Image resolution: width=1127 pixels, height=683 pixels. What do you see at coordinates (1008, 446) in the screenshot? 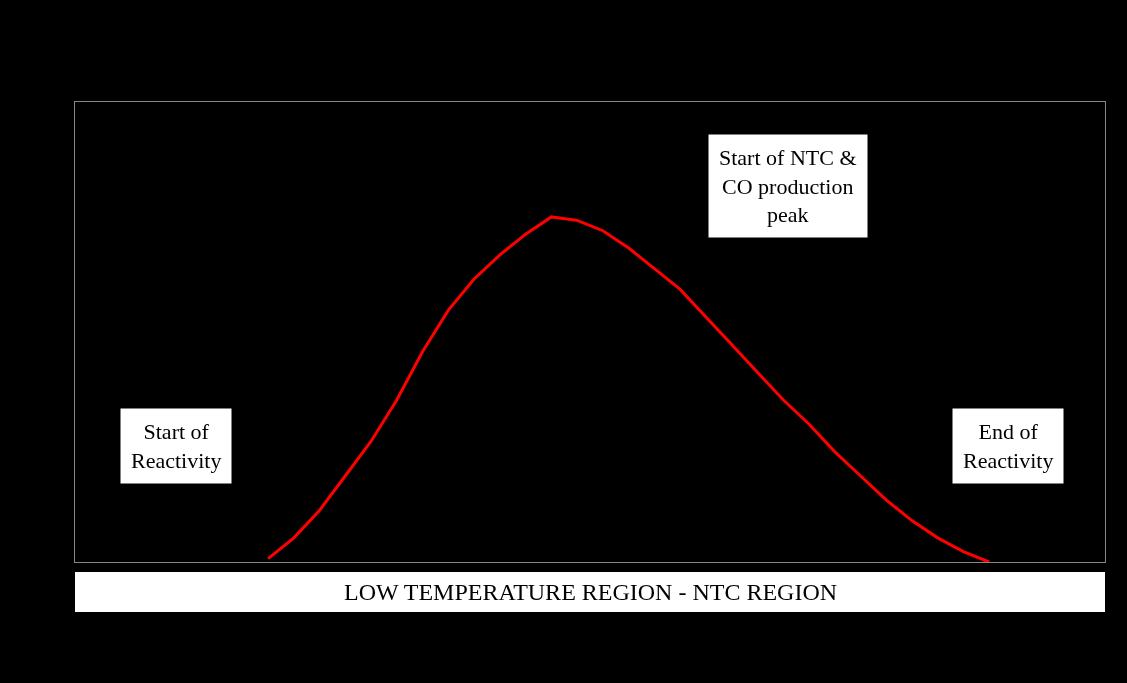
I see `annotation: End of Reactivity` at bounding box center [1008, 446].